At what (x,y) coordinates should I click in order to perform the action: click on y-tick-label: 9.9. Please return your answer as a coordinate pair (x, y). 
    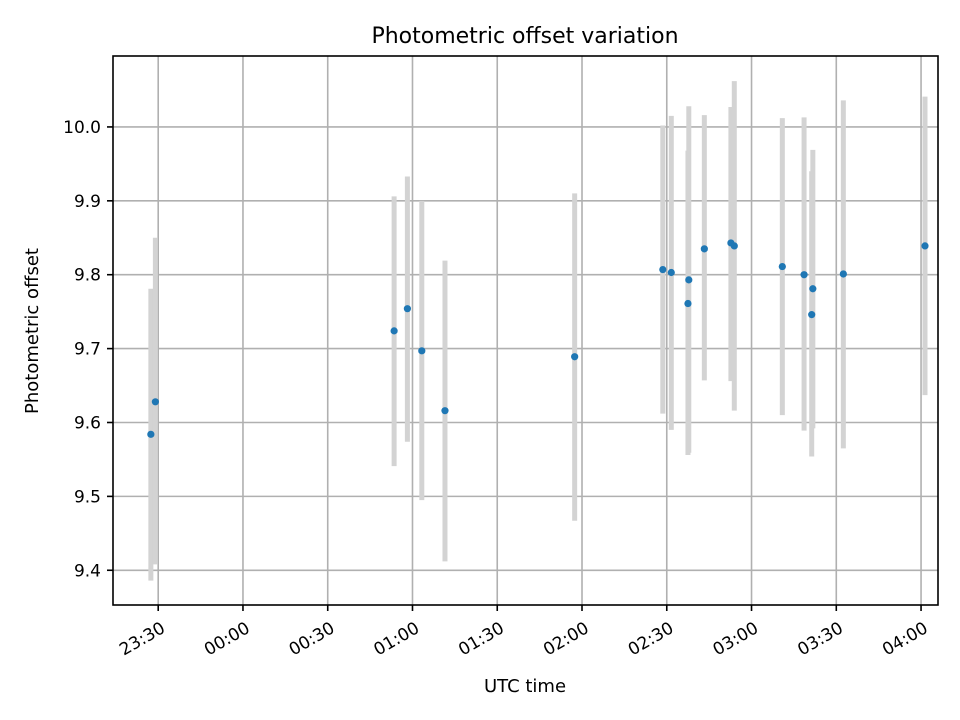
    Looking at the image, I should click on (87, 202).